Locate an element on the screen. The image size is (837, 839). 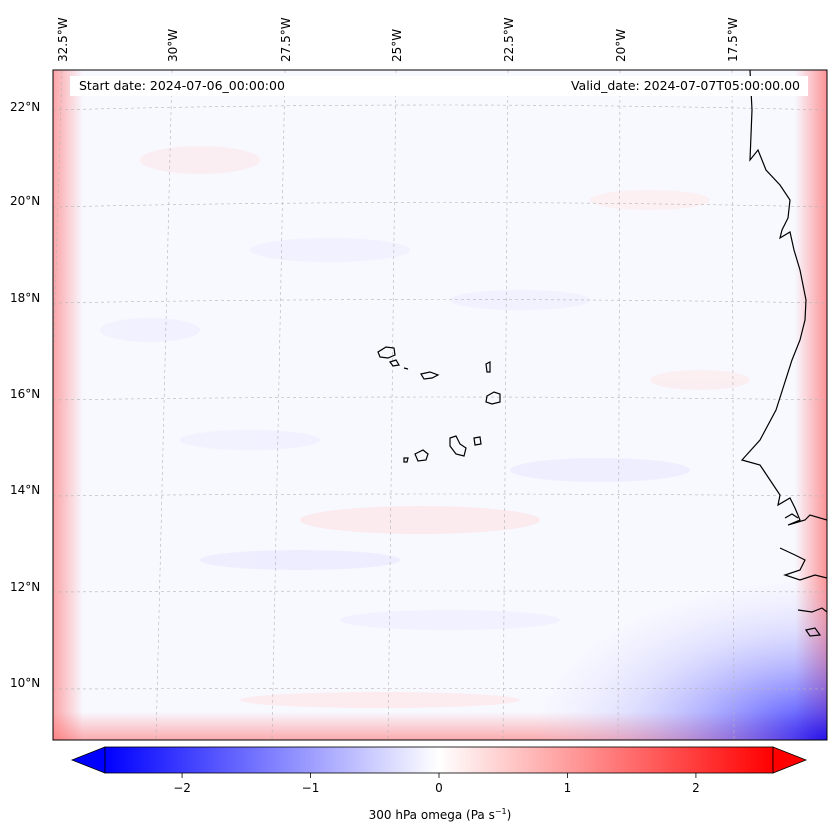
cape-verde-islands is located at coordinates (439, 404).